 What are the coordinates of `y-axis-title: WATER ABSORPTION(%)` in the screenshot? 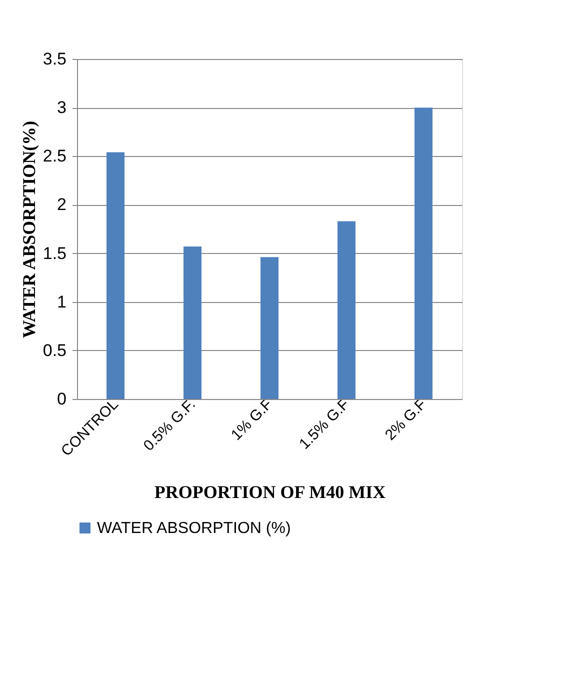 It's located at (28, 229).